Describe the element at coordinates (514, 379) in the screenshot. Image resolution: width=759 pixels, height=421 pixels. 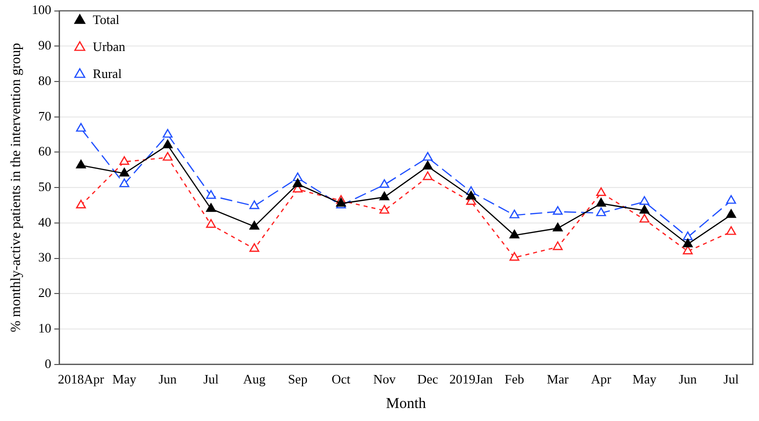
I see `x-tick-label: Feb` at that location.